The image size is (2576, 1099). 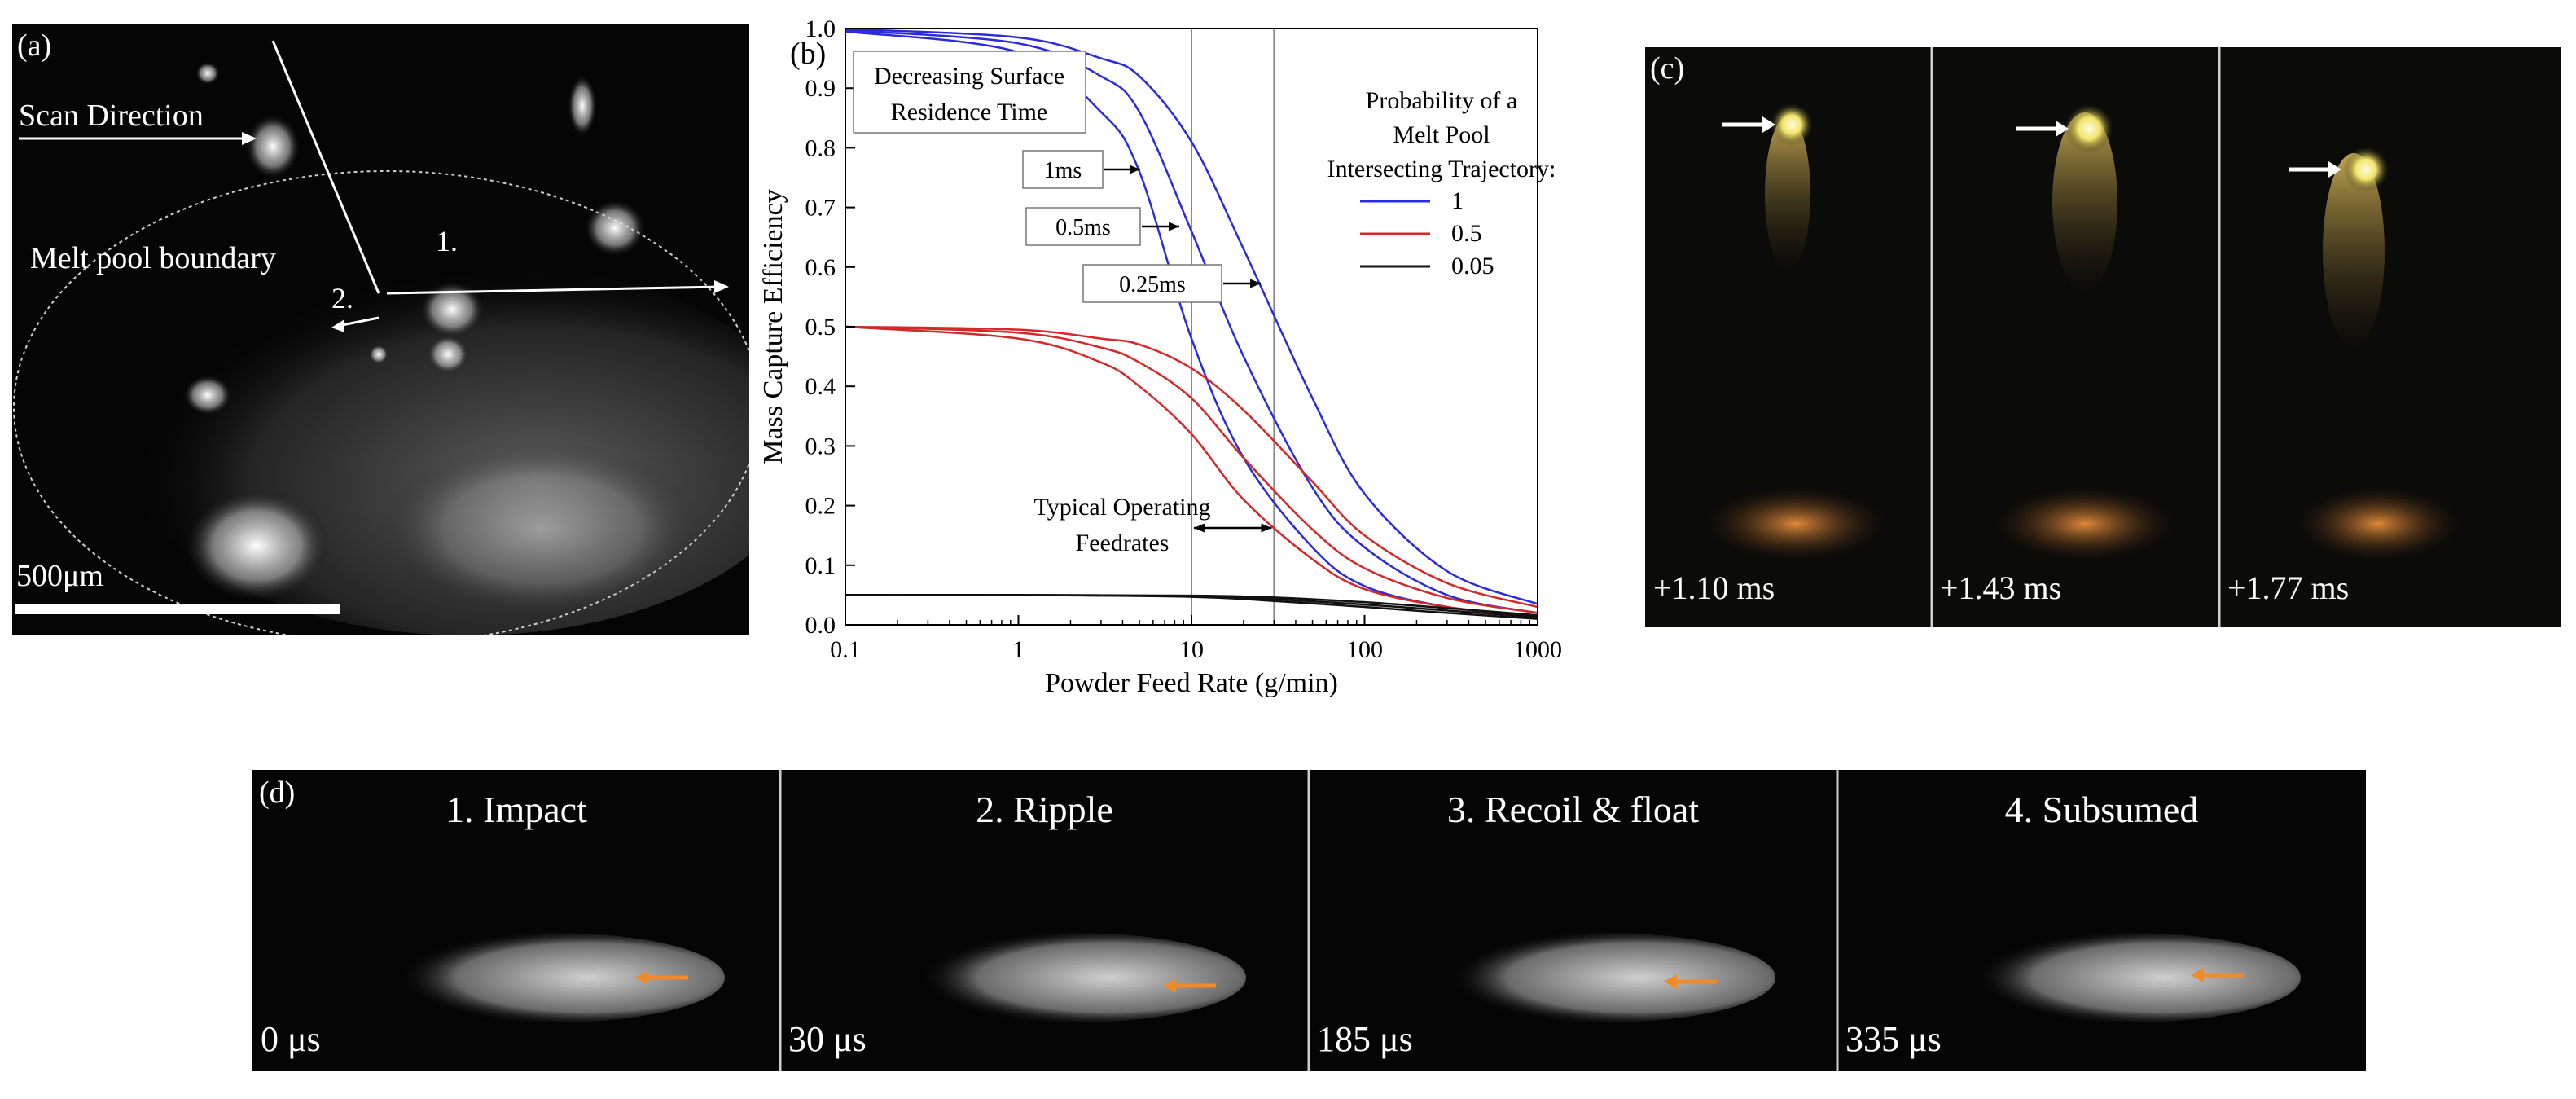 I want to click on box-025ms, so click(x=1152, y=284).